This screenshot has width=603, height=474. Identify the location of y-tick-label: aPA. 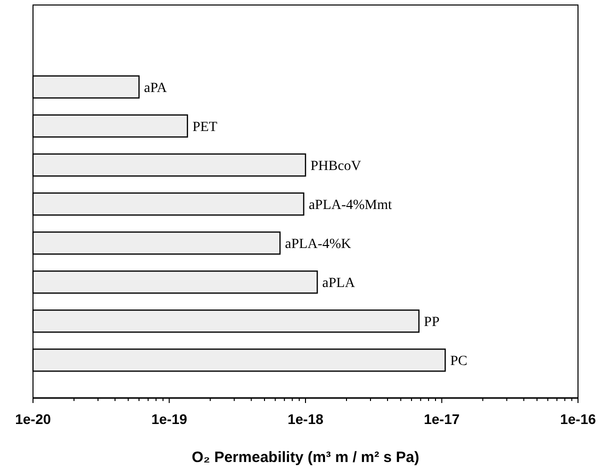
(156, 88).